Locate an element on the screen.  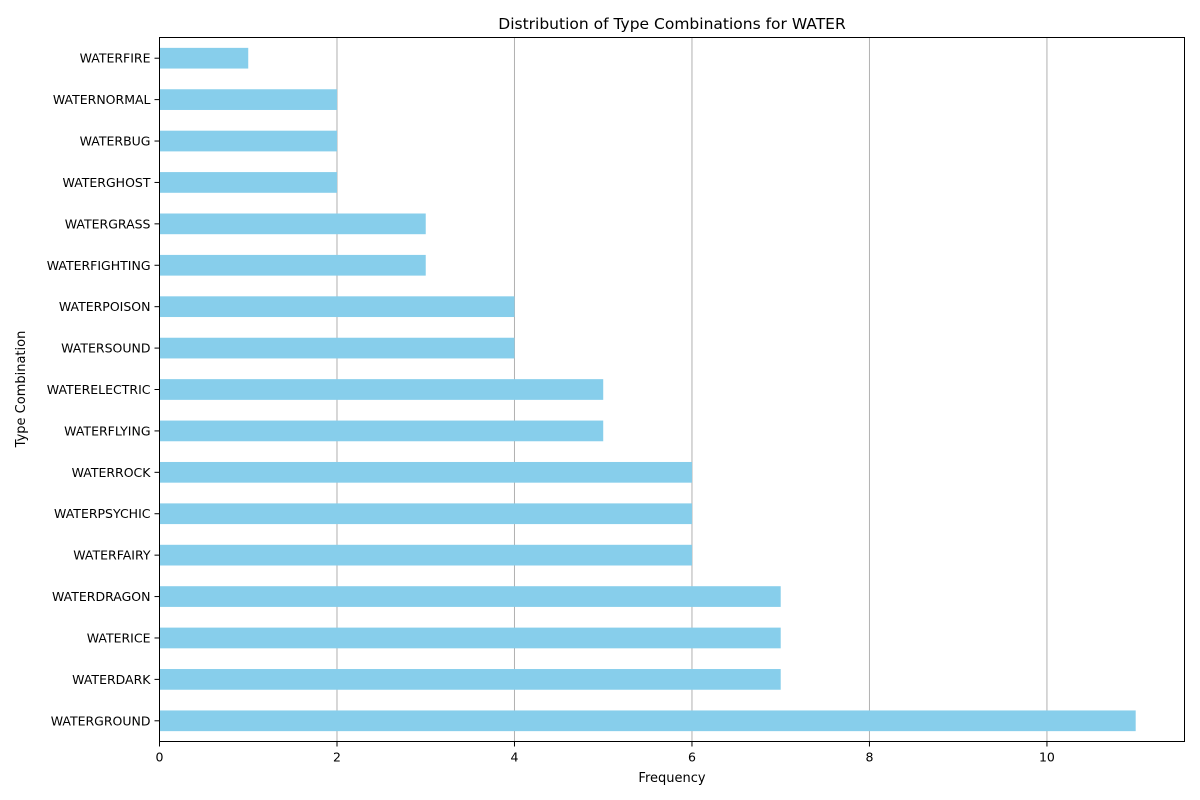
x-tick-label-4: 8 is located at coordinates (869, 757).